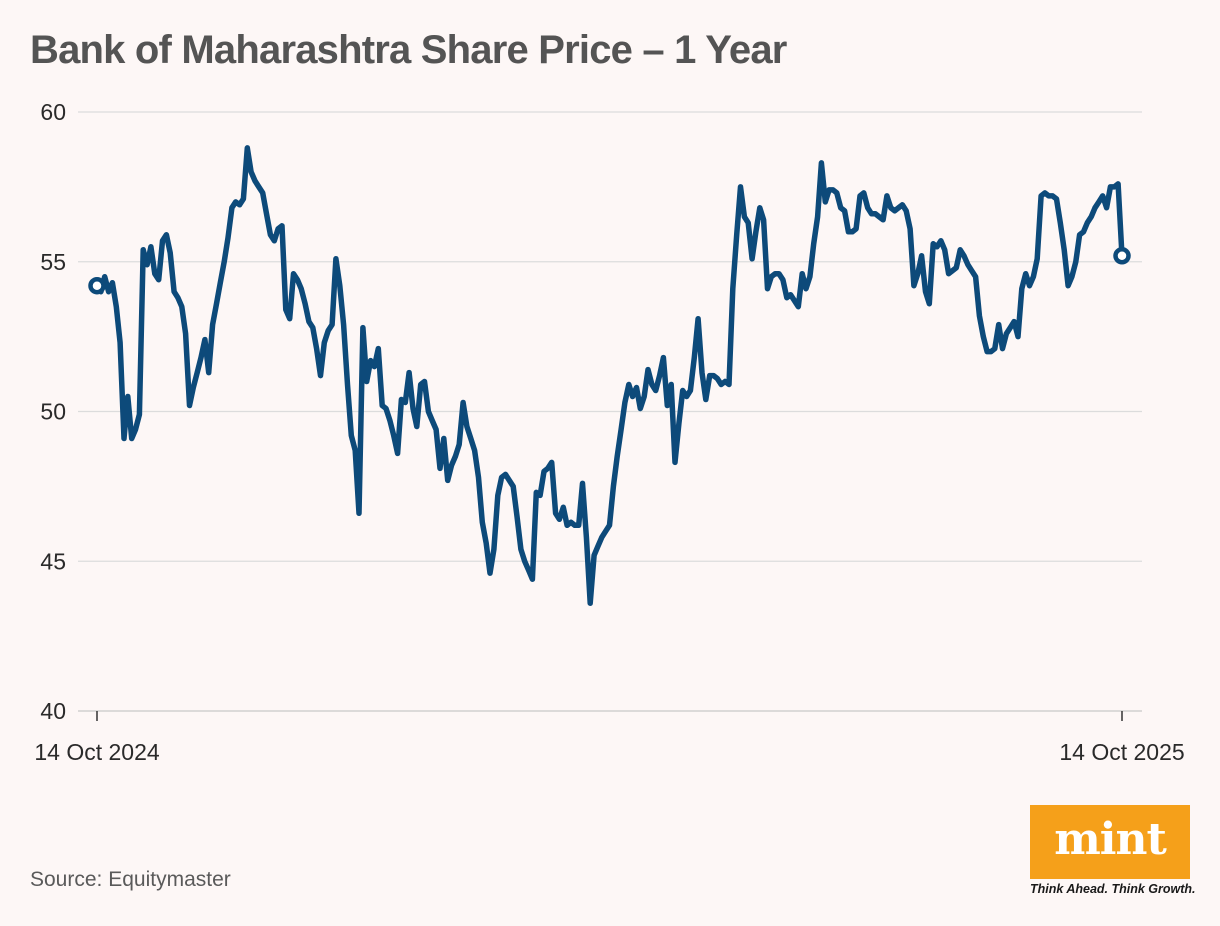 The height and width of the screenshot is (926, 1220). Describe the element at coordinates (1110, 842) in the screenshot. I see `mint-logo: mint` at that location.